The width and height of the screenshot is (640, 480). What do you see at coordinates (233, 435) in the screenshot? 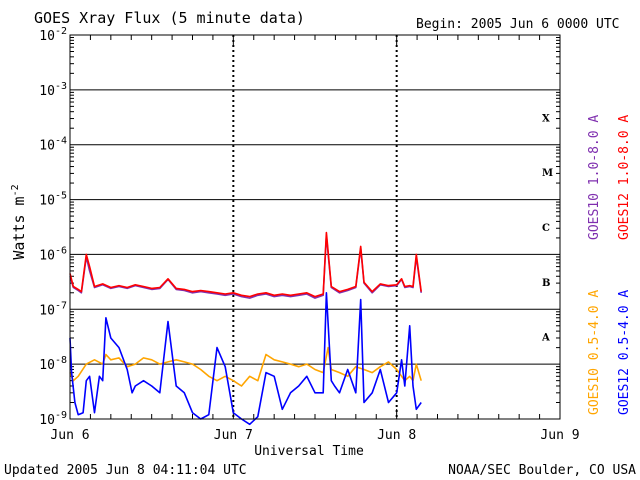
I see `x-tick-label: Jun 7` at bounding box center [233, 435].